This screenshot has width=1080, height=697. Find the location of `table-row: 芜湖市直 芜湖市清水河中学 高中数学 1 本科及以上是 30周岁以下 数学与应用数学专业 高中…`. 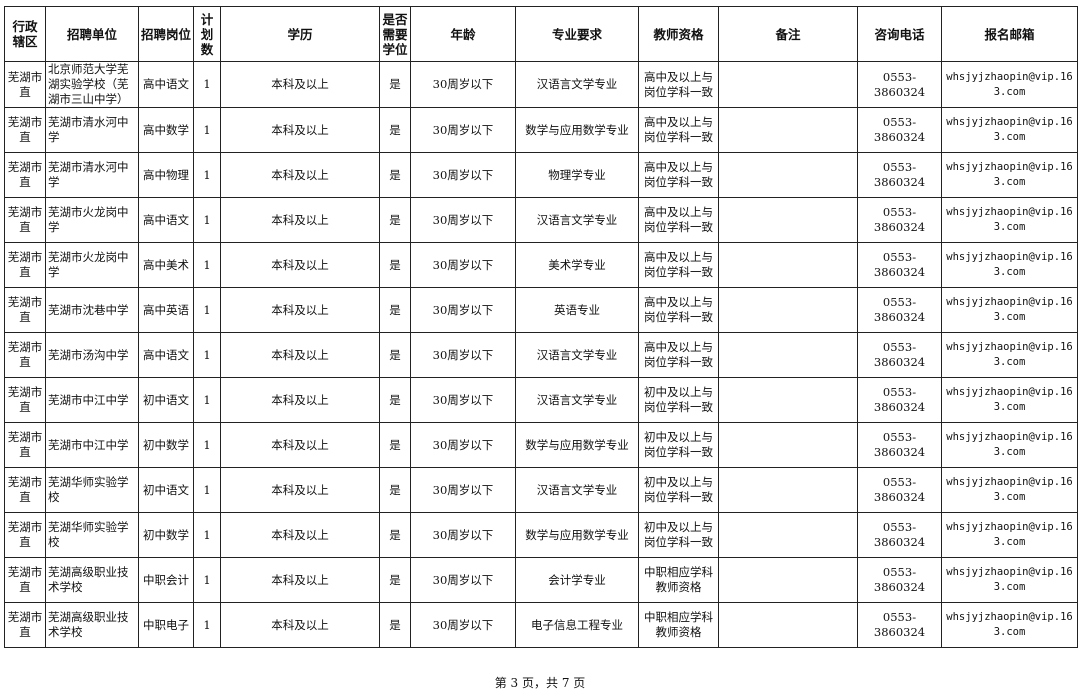

table-row: 芜湖市直 芜湖市清水河中学 高中数学 1 本科及以上是 30周岁以下 数学与应用数学专业 高中… is located at coordinates (541, 130).